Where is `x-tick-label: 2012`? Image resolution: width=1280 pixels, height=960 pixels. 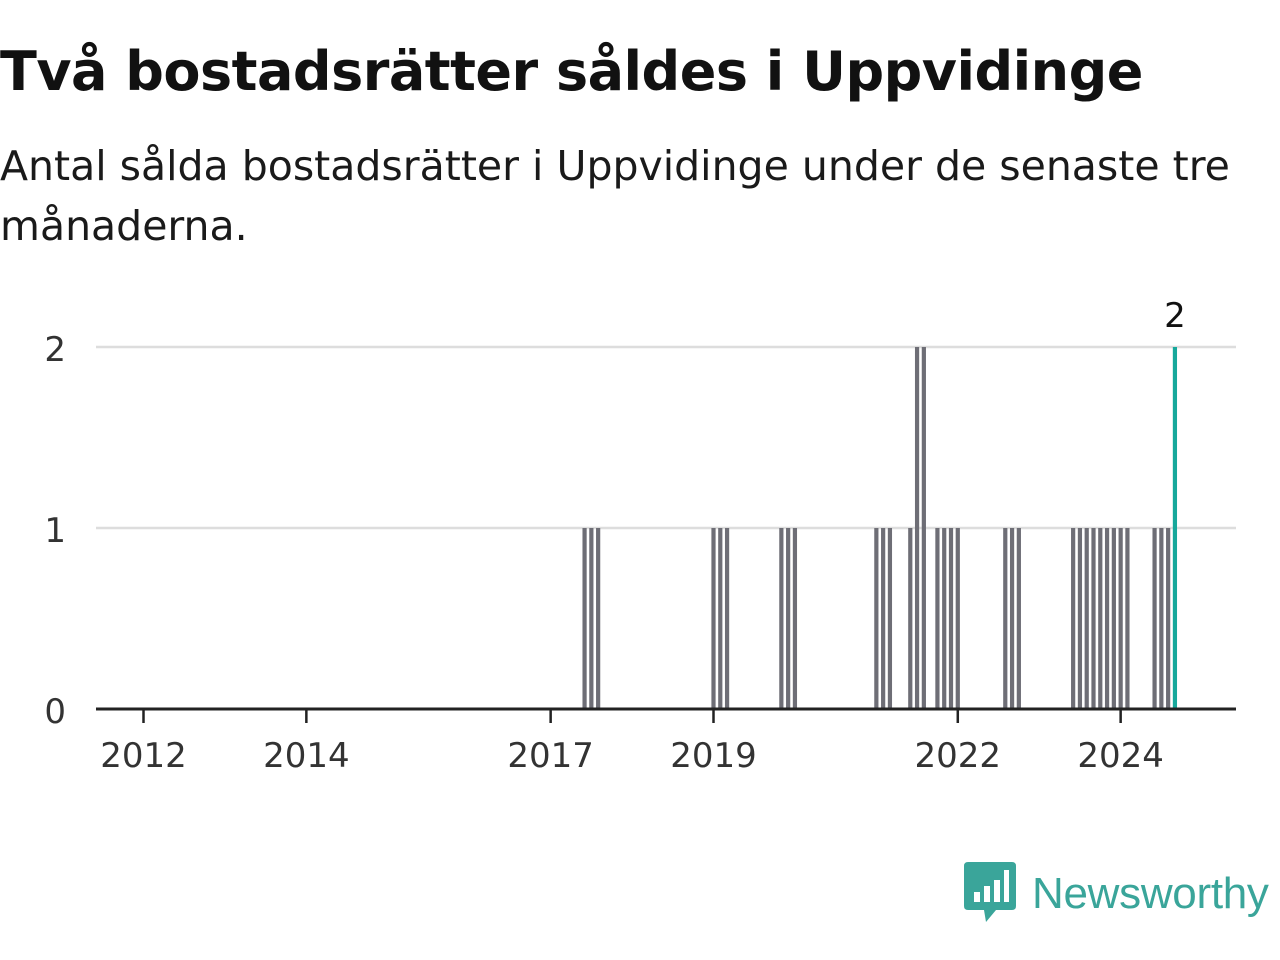 x-tick-label: 2012 is located at coordinates (143, 756).